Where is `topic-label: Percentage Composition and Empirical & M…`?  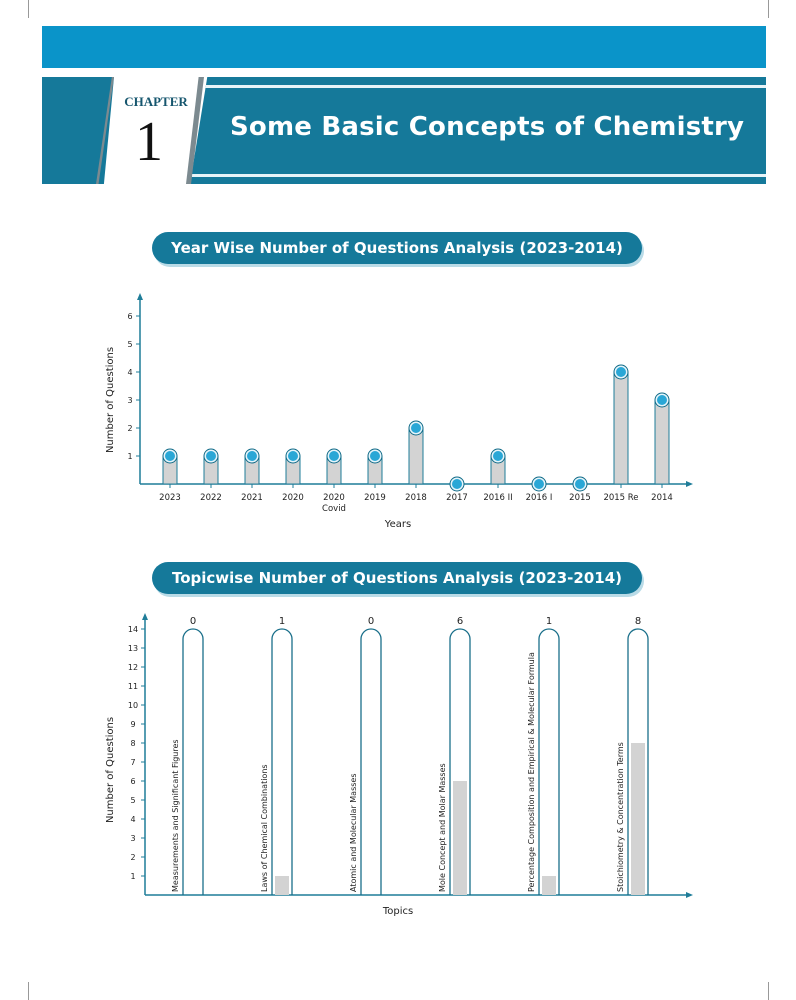 topic-label: Percentage Composition and Empirical & M… is located at coordinates (531, 772).